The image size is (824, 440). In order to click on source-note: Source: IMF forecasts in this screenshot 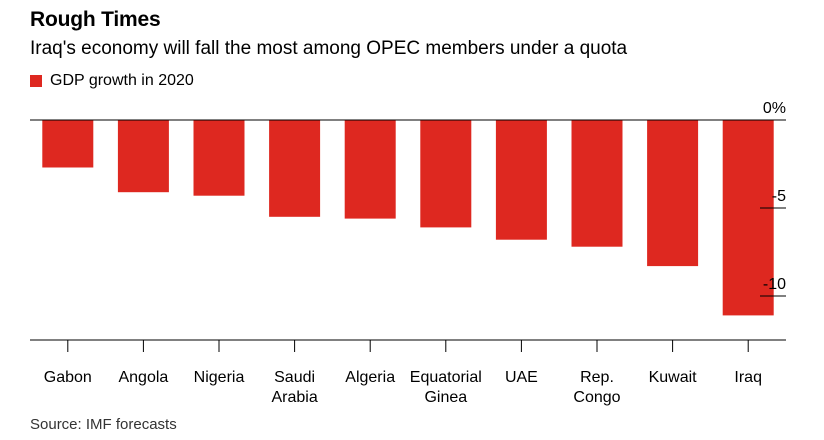, I will do `click(103, 424)`.